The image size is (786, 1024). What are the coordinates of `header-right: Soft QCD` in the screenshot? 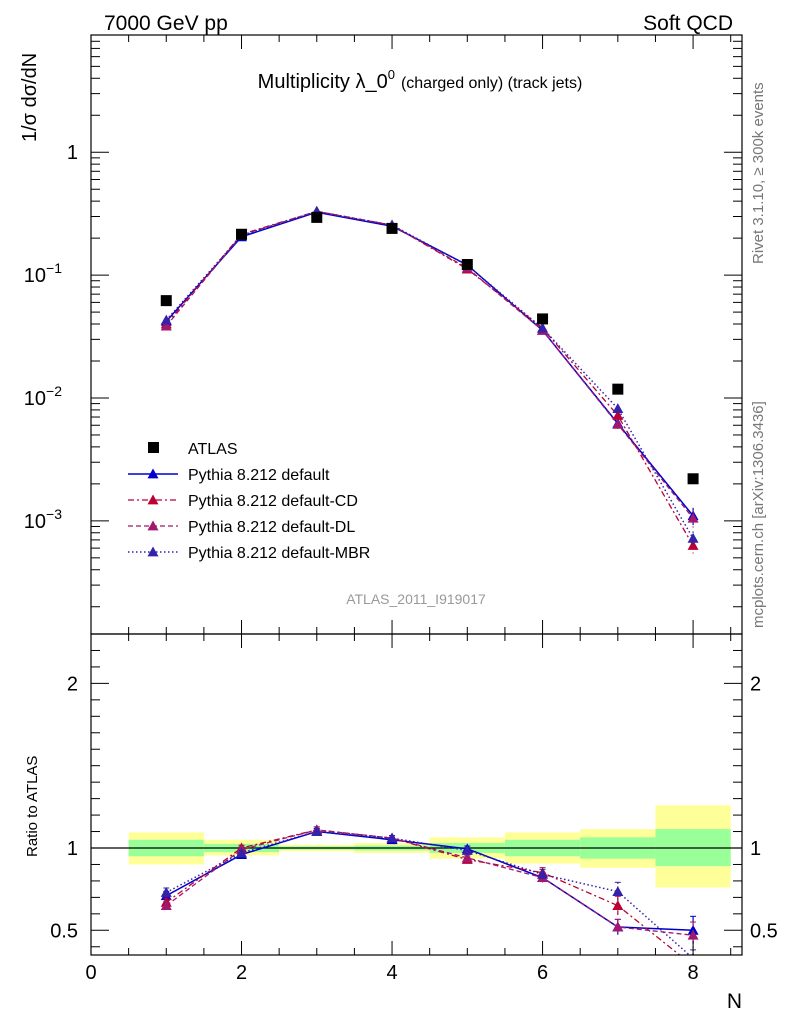 It's located at (688, 23).